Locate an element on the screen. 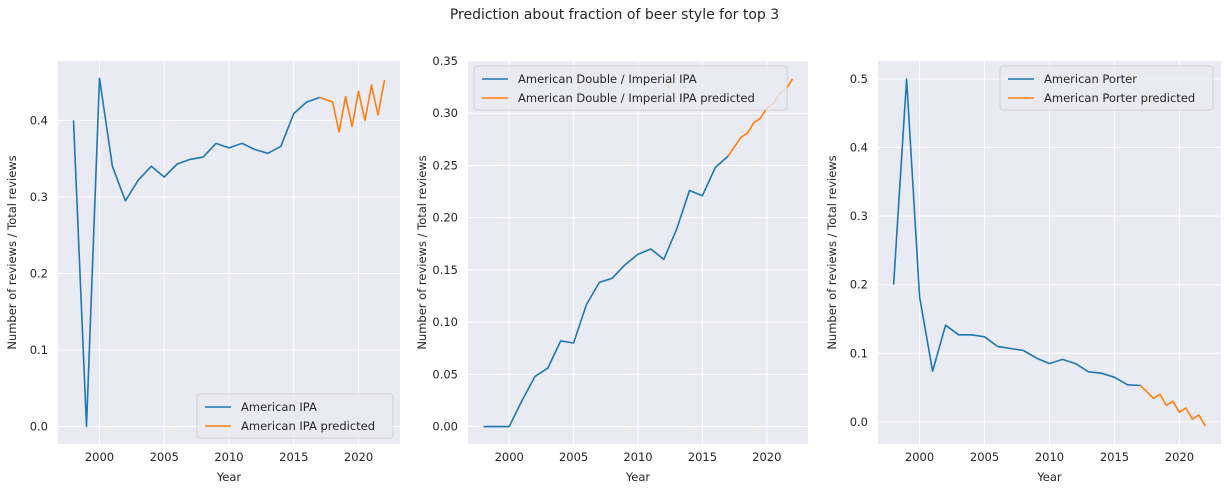 The width and height of the screenshot is (1229, 494). y-tick-label: 0.5 is located at coordinates (859, 79).